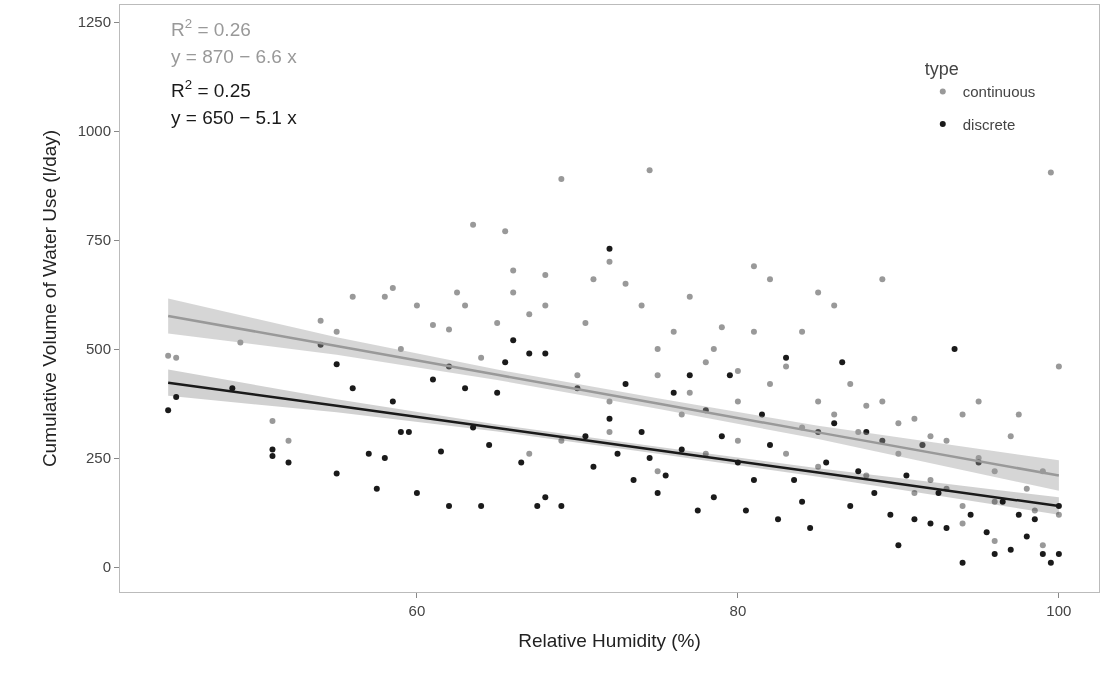  What do you see at coordinates (94, 131) in the screenshot?
I see `y-tick-label: 1000` at bounding box center [94, 131].